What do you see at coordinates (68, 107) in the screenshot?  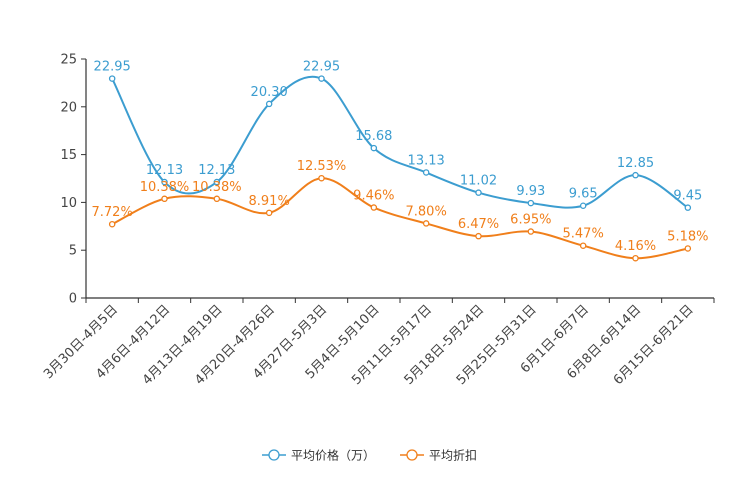 I see `y-tick-label: 20` at bounding box center [68, 107].